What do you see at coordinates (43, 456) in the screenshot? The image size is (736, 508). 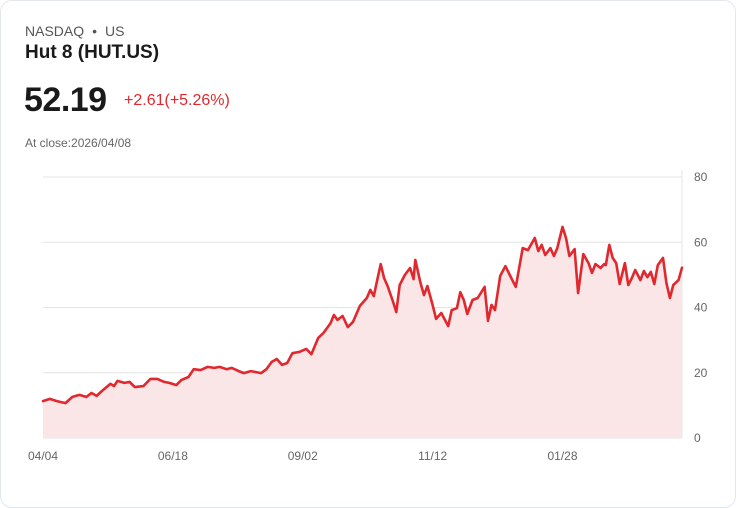 I see `x-tick-label: 04/04` at bounding box center [43, 456].